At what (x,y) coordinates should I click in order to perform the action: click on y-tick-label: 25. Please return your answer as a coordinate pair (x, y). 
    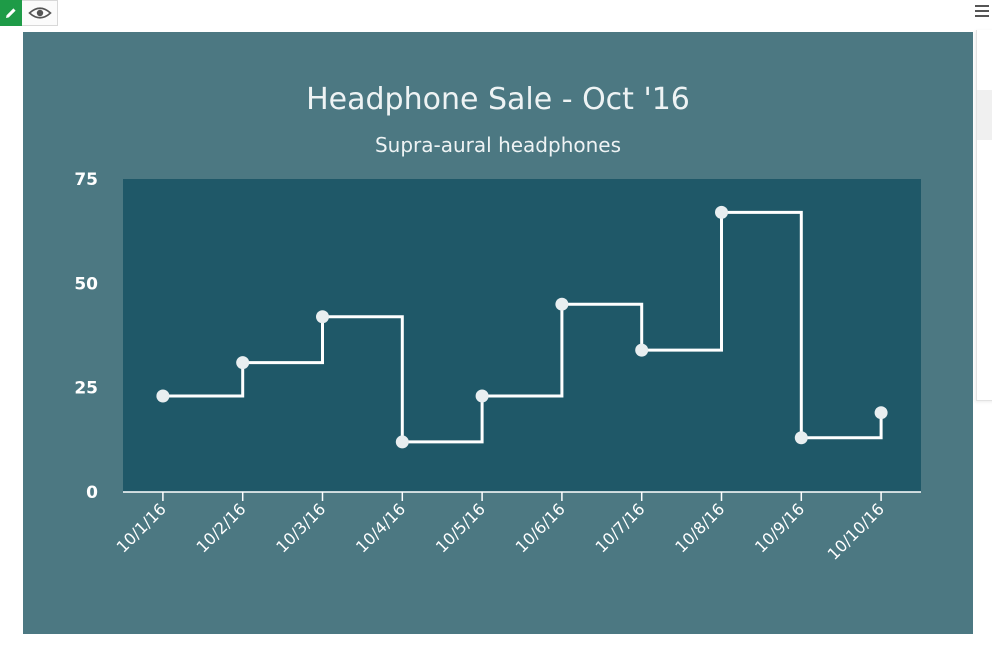
    Looking at the image, I should click on (86, 389).